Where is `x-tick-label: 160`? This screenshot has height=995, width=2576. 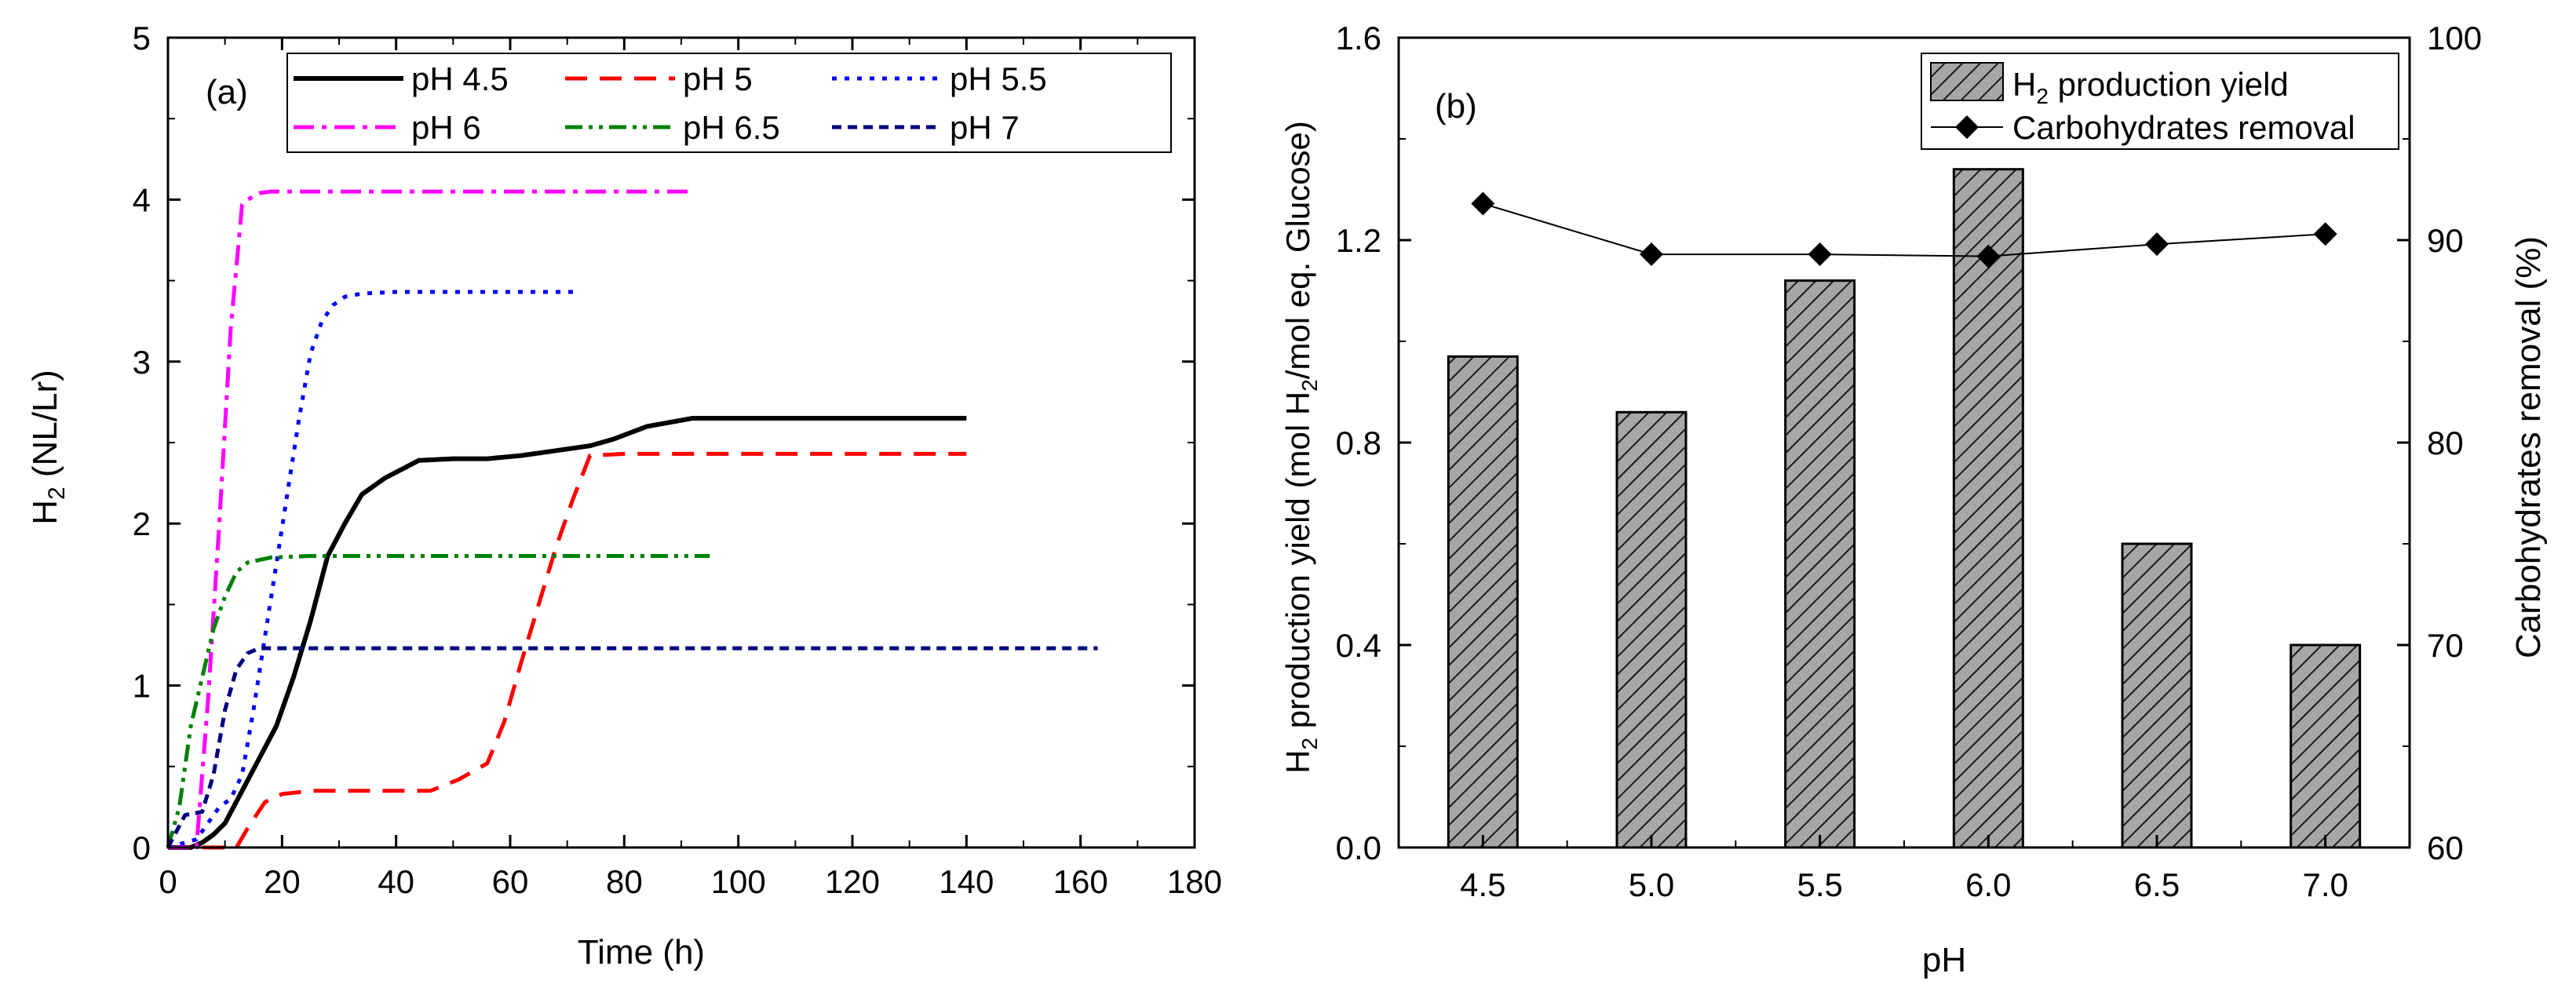 x-tick-label: 160 is located at coordinates (1080, 881).